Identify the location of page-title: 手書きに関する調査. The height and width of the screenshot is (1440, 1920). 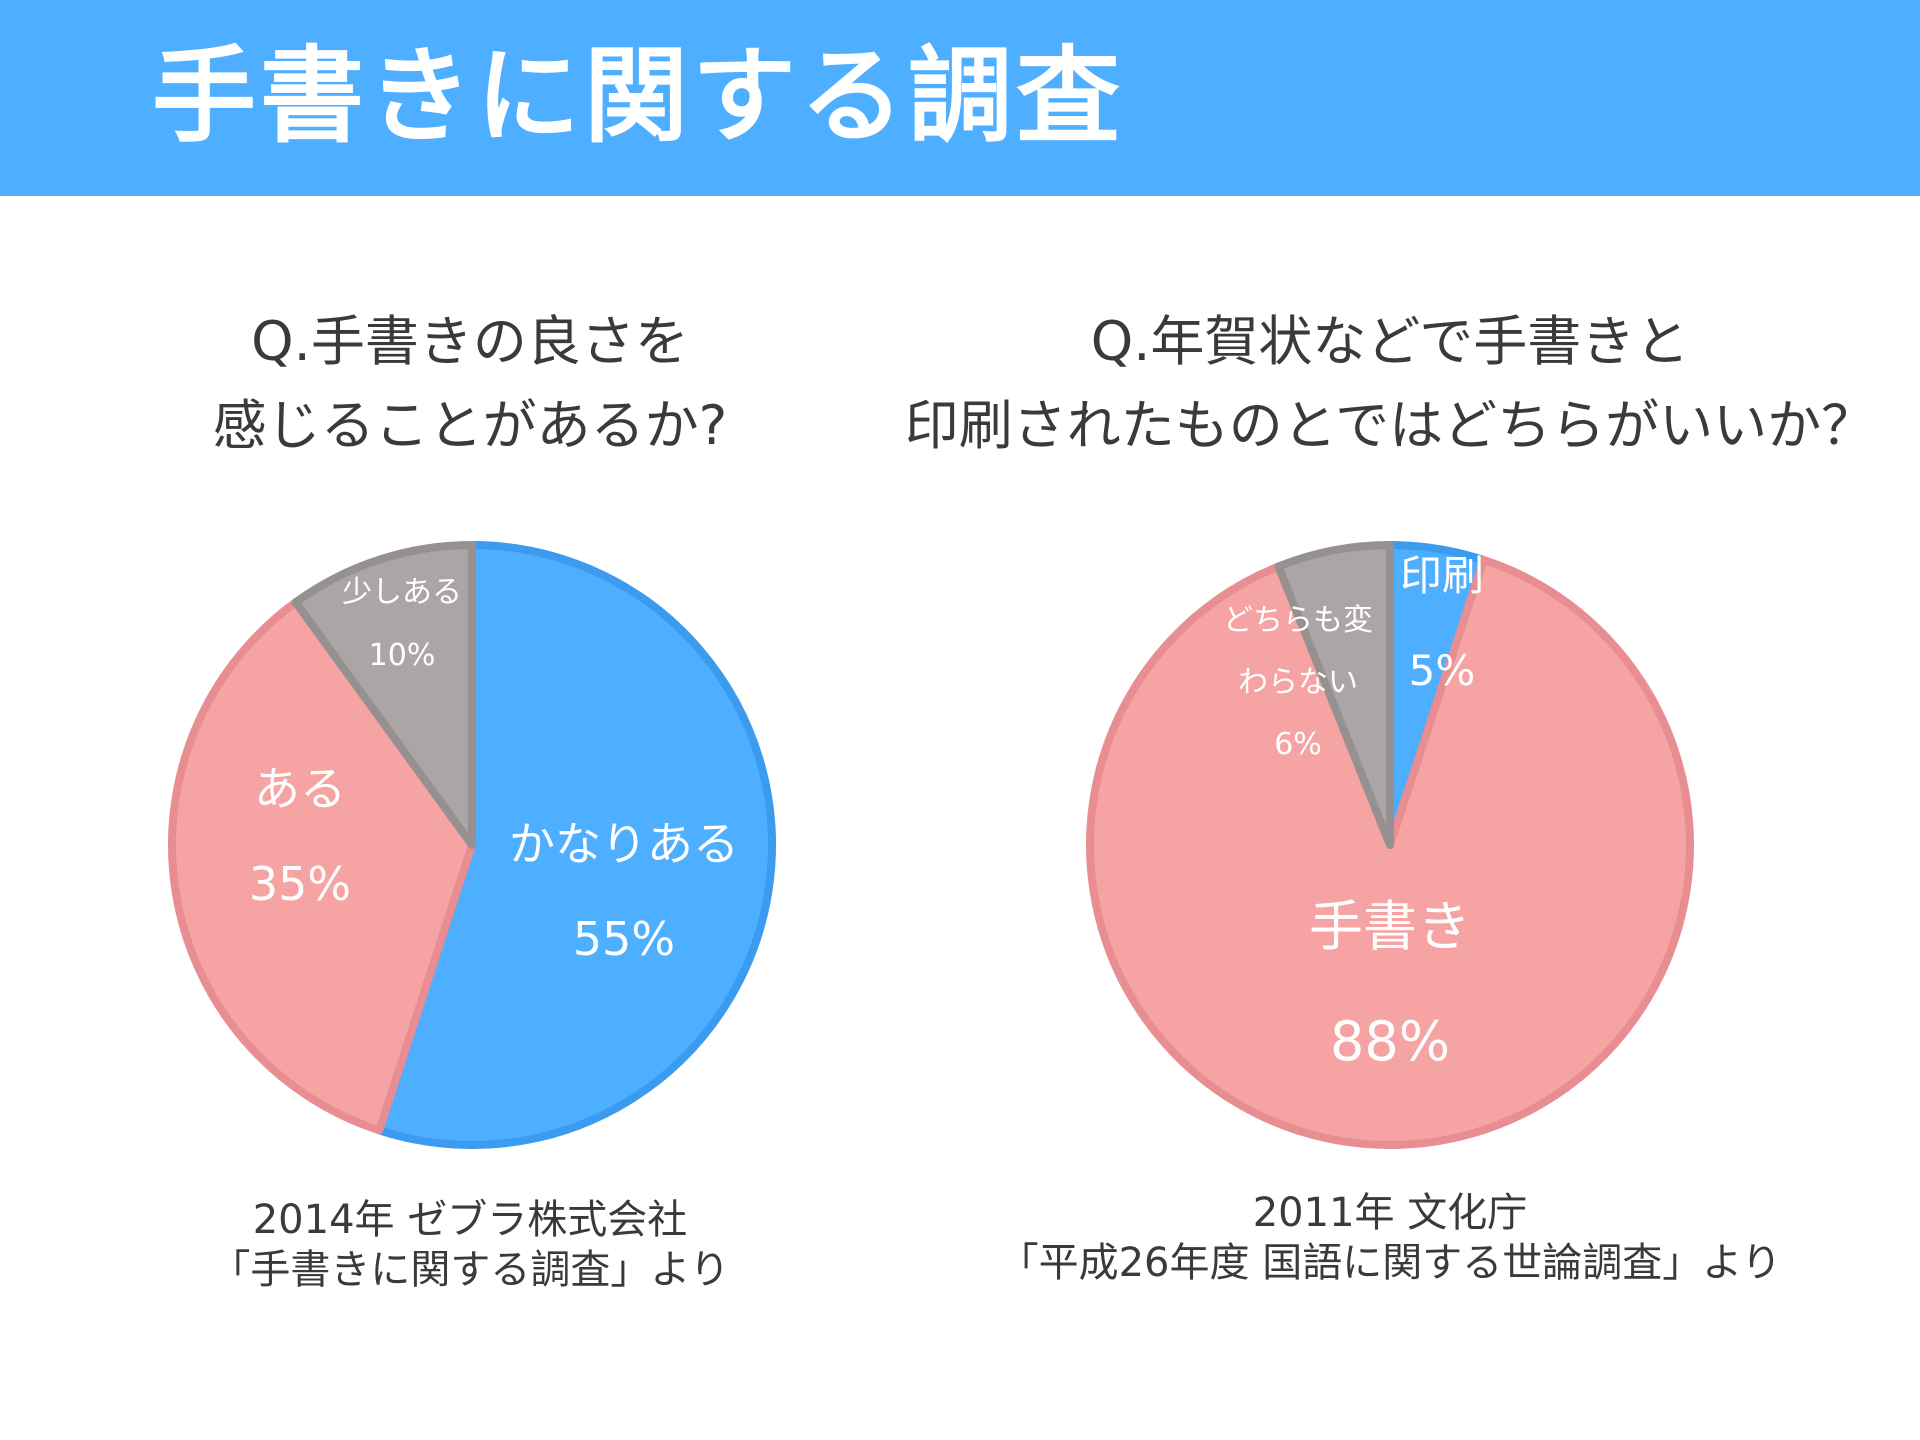
(638, 96).